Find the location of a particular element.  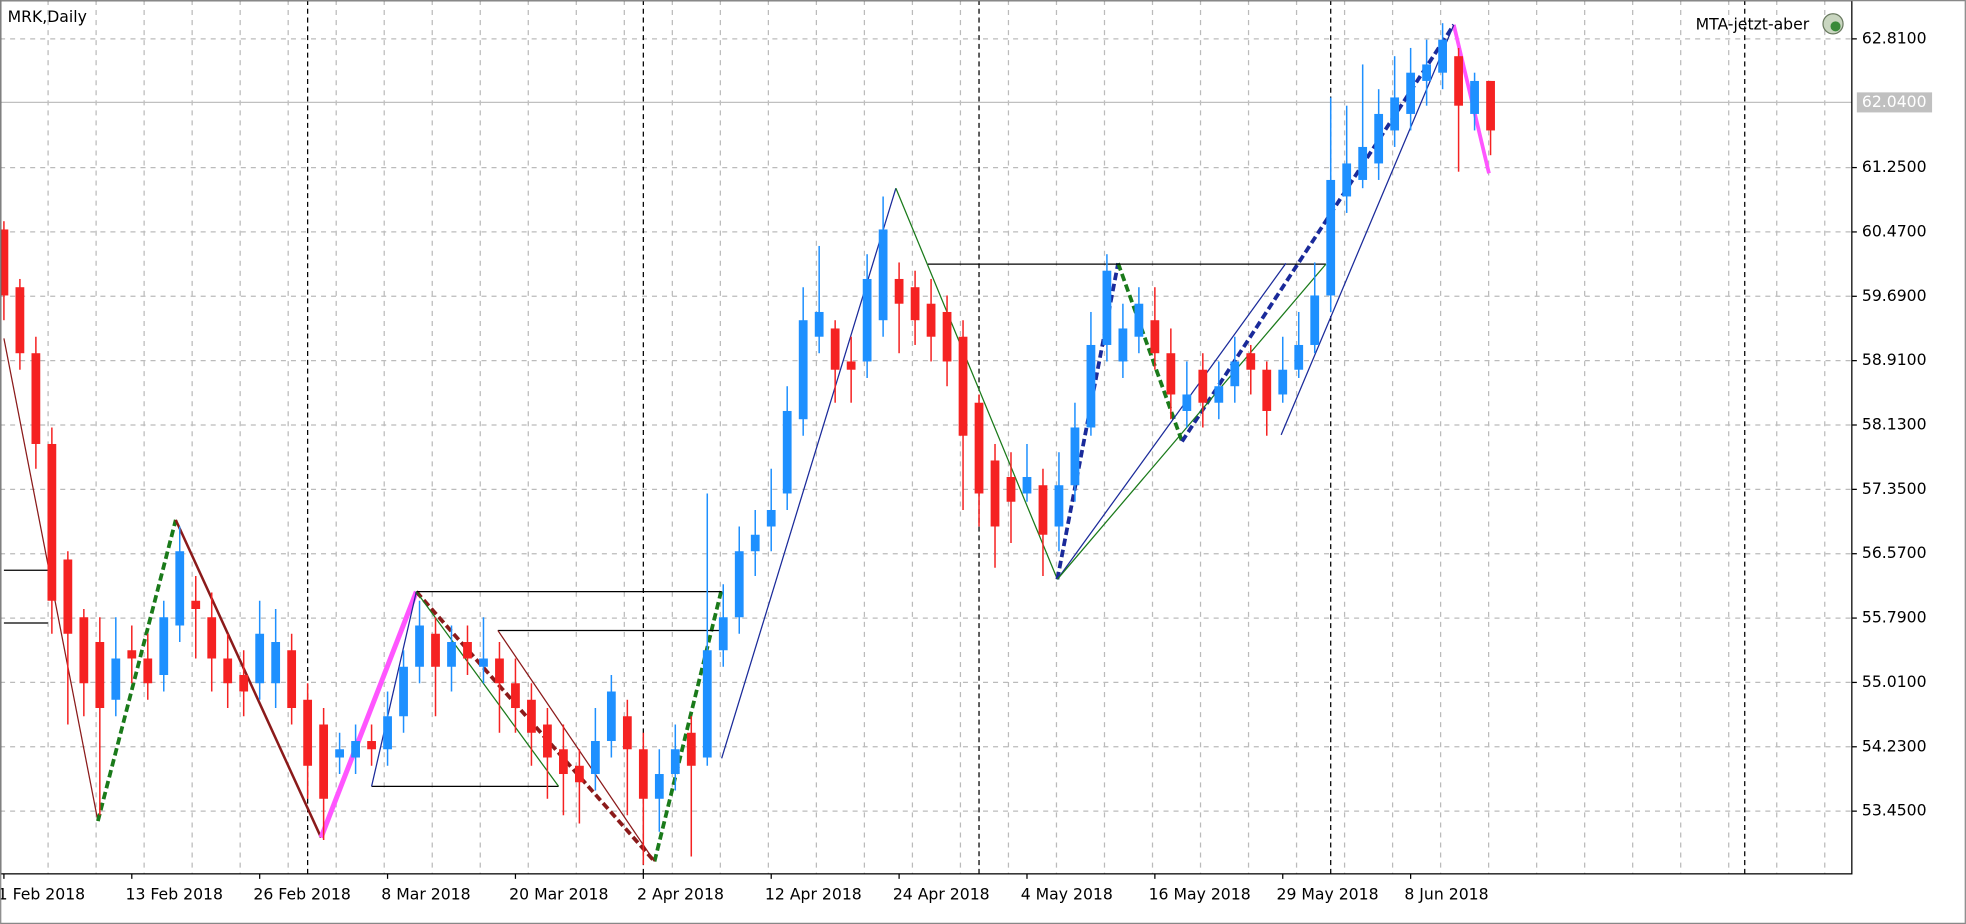

x-tick-label: 20 Mar 2018 is located at coordinates (558, 894).